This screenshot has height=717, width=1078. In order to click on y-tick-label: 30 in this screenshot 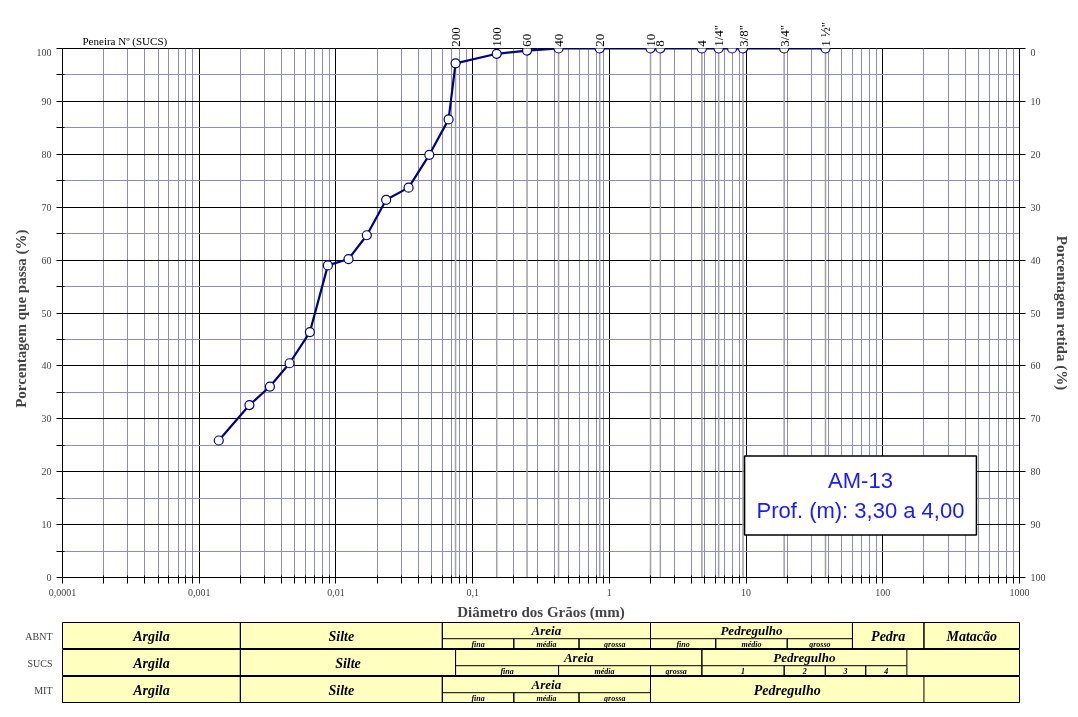, I will do `click(46, 419)`.